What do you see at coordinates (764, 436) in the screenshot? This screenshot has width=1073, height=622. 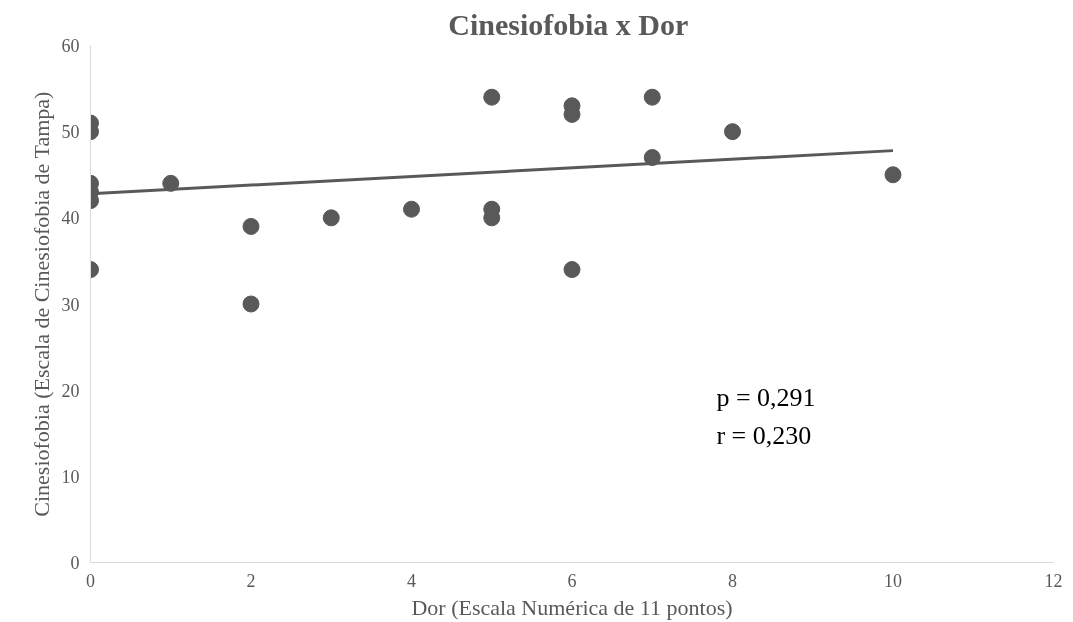 I see `annotation: r = 0,230` at bounding box center [764, 436].